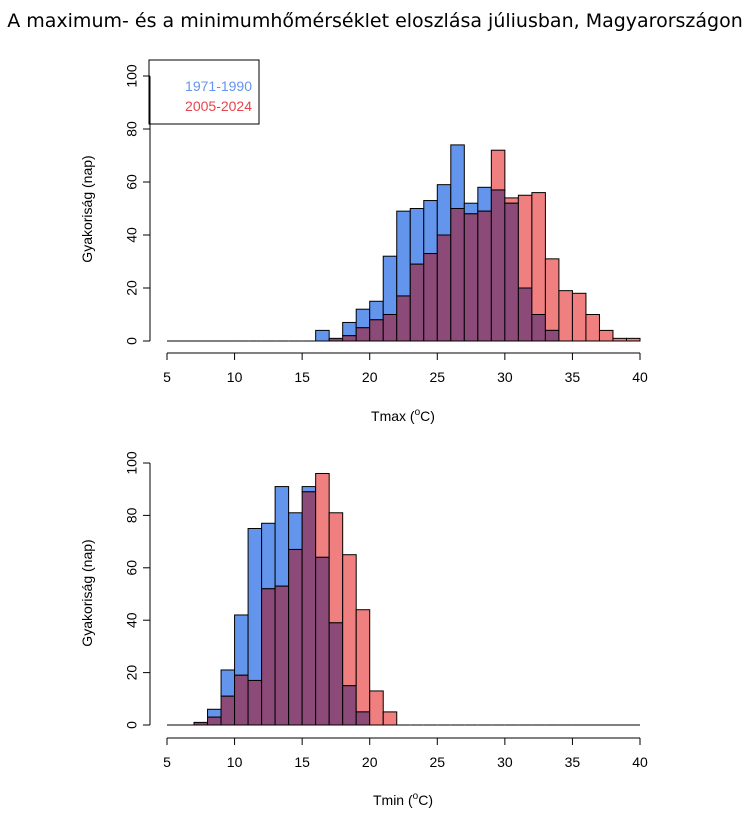 The width and height of the screenshot is (750, 832). What do you see at coordinates (573, 762) in the screenshot?
I see `bottom-x-tick-label-35: 35` at bounding box center [573, 762].